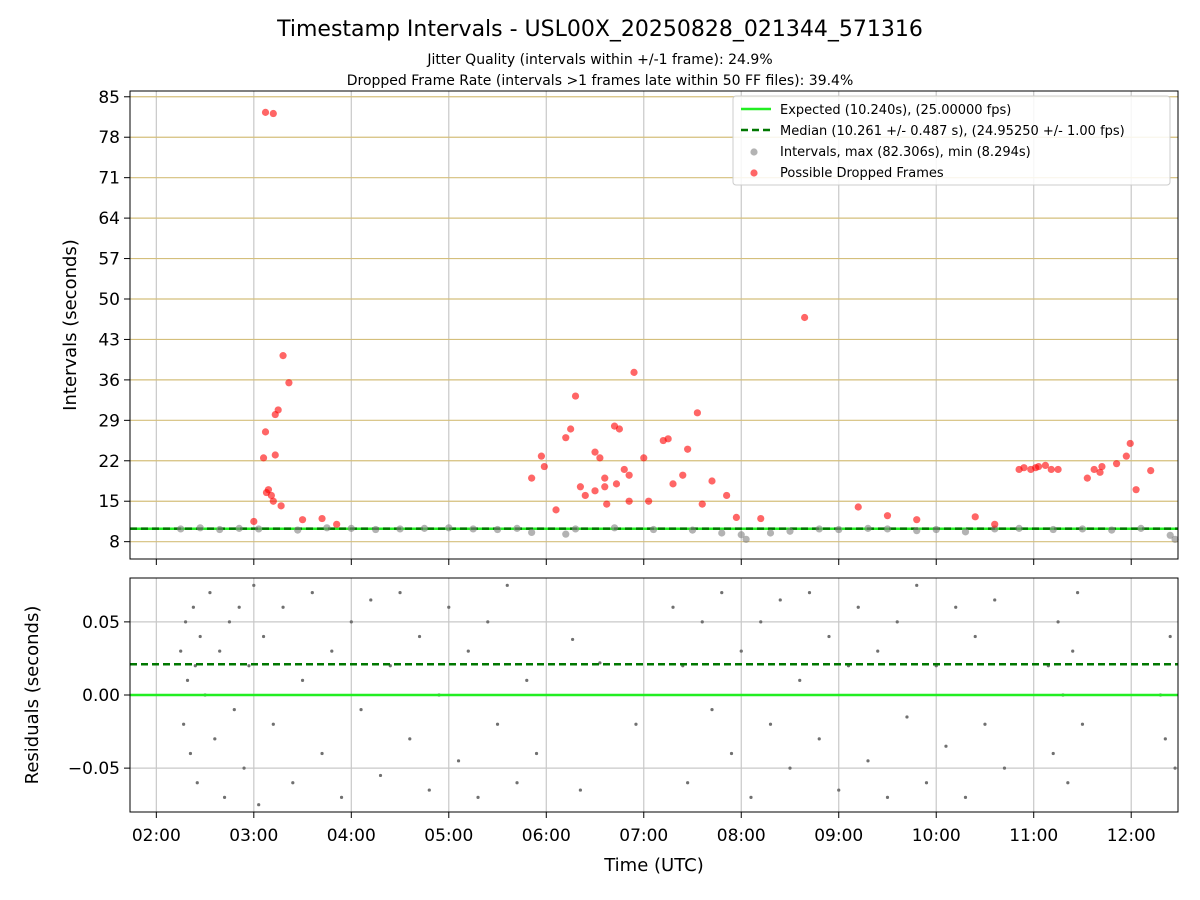 The image size is (1200, 900). I want to click on legend-expected-label: Expected (10.240s), (25.00000 fps), so click(895, 110).